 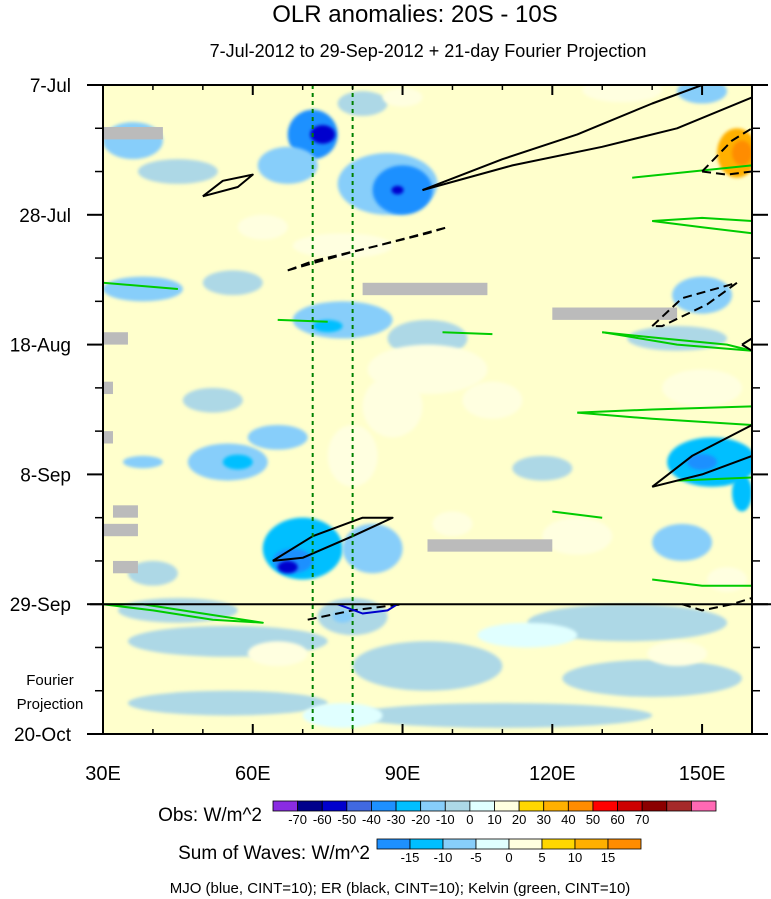 I want to click on y-tick-label: 20-Oct, so click(x=43, y=735).